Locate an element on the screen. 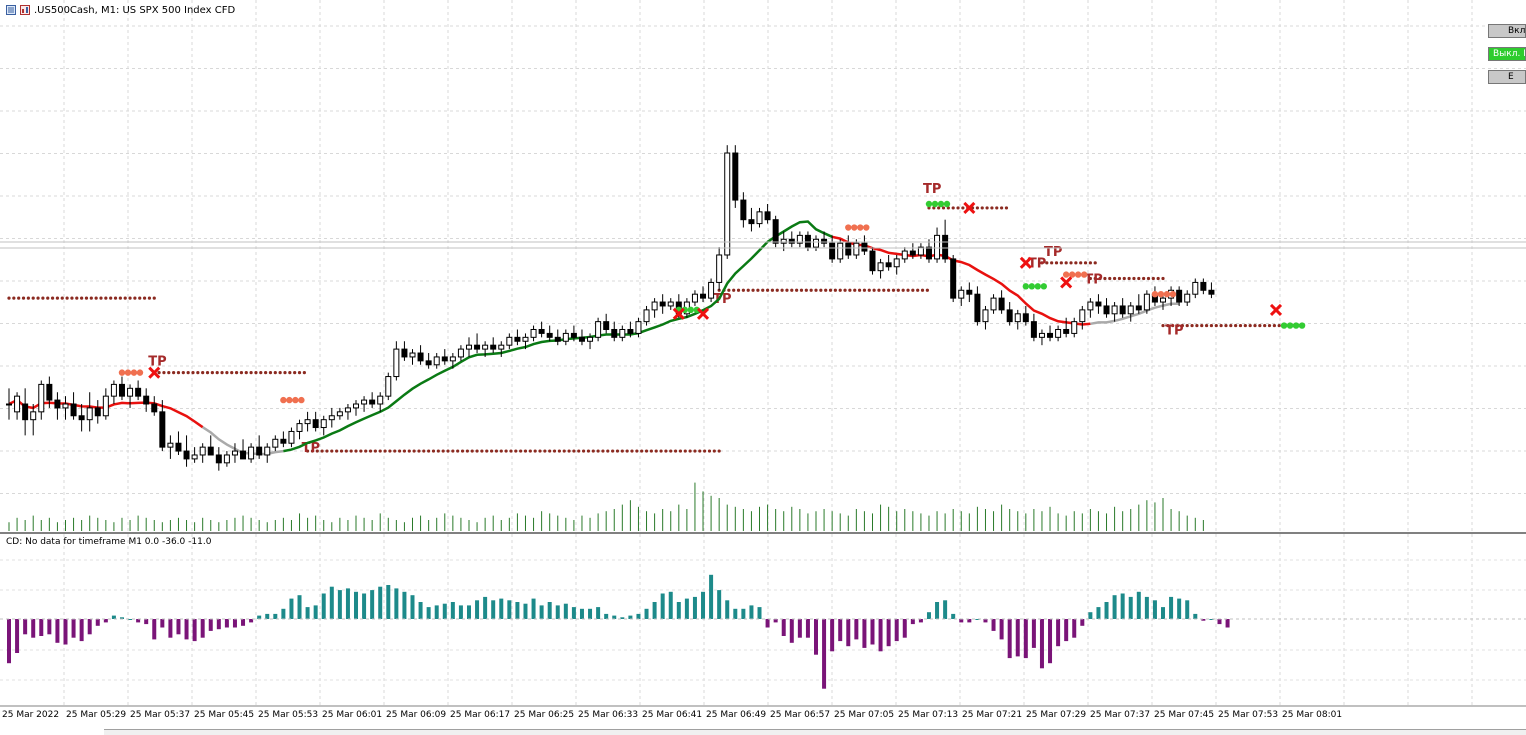 The image size is (1526, 735). chart-title: .US500Cash, M1: US SPX 500 Index CFD is located at coordinates (135, 10).